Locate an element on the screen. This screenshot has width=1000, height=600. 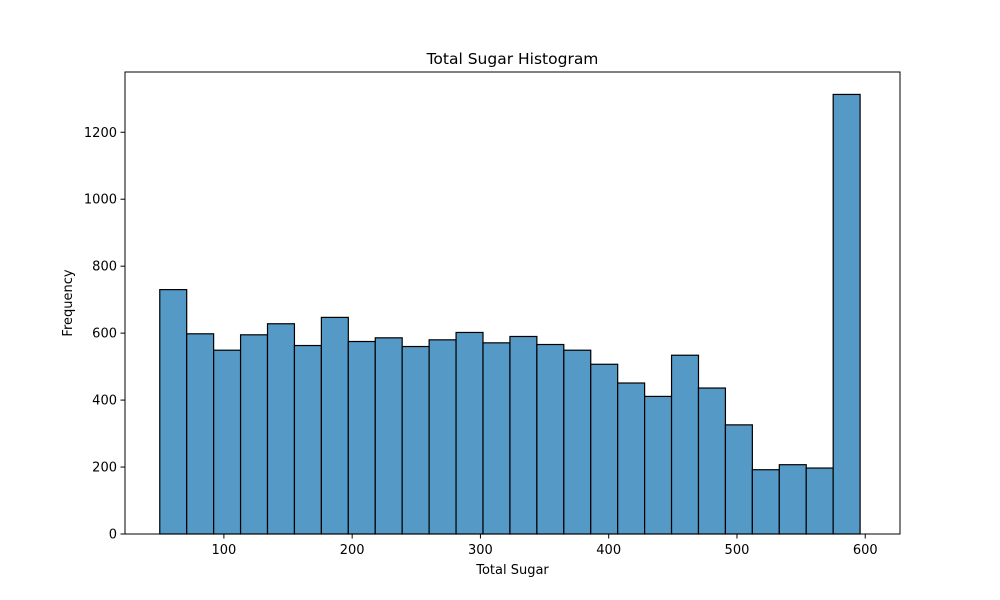
x-tick-label: 100 is located at coordinates (223, 550).